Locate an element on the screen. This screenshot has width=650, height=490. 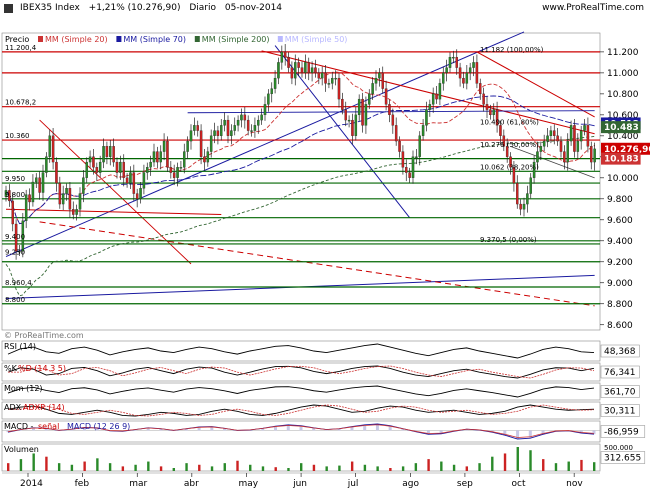
date-tick-label: jul is located at coordinates (353, 484).